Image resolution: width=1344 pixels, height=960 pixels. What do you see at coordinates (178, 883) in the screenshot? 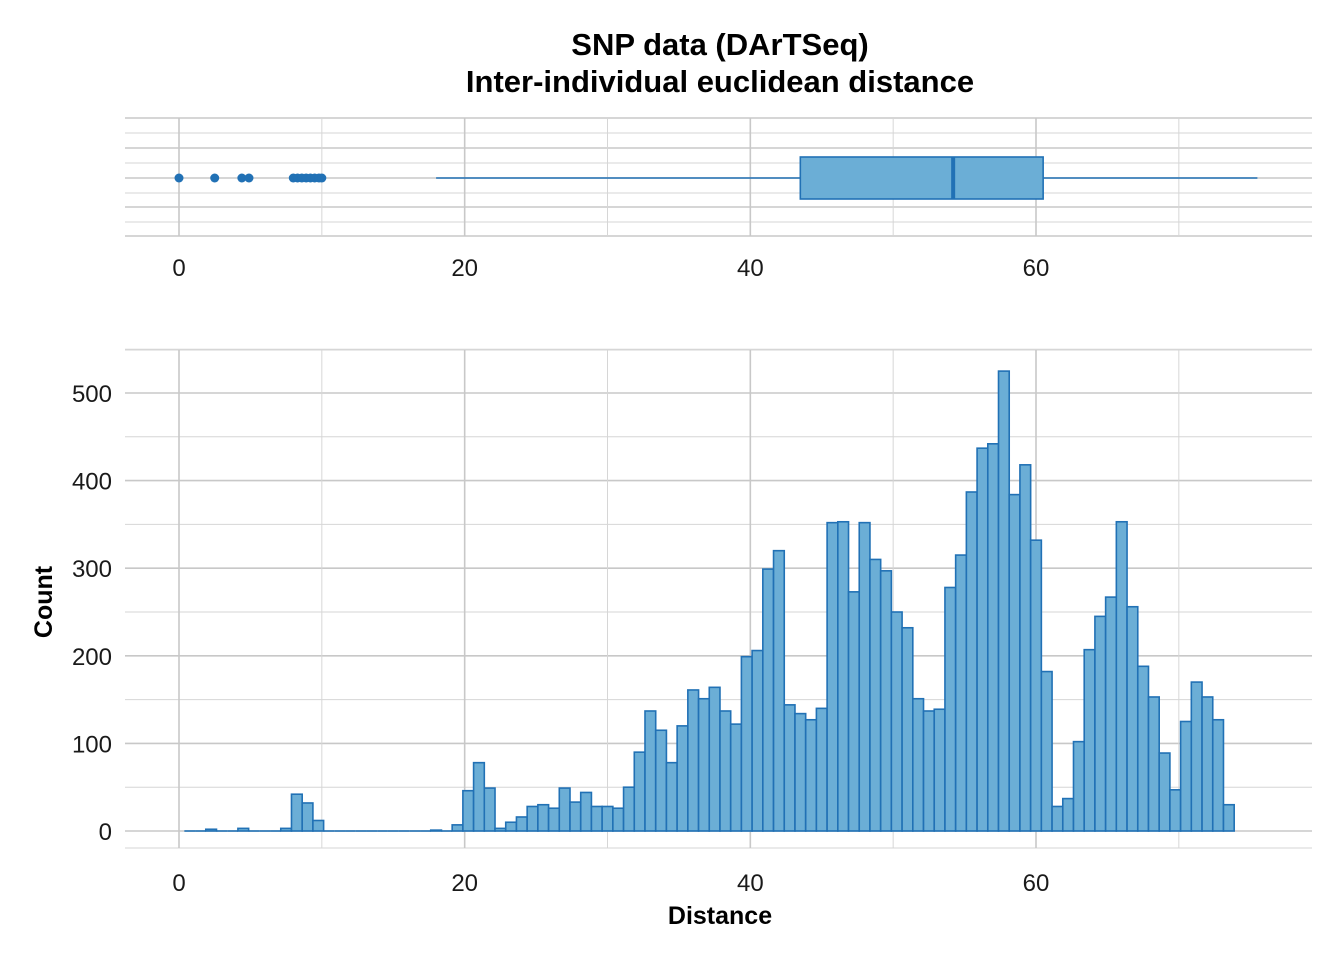
I see `hist-x-tick-label: 0` at bounding box center [178, 883].